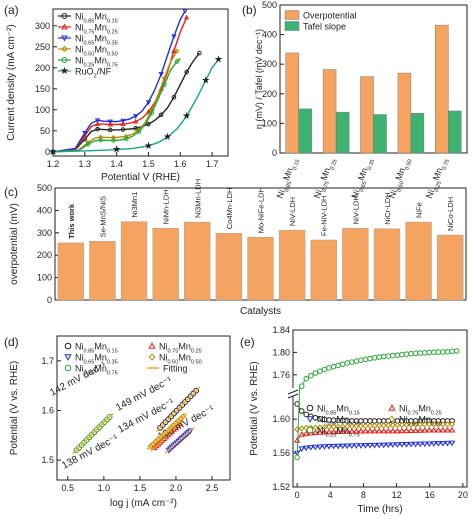 Image resolution: width=474 pixels, height=519 pixels. What do you see at coordinates (437, 178) in the screenshot?
I see `x-tick-label: Ni0.25Mn0.75` at bounding box center [437, 178].